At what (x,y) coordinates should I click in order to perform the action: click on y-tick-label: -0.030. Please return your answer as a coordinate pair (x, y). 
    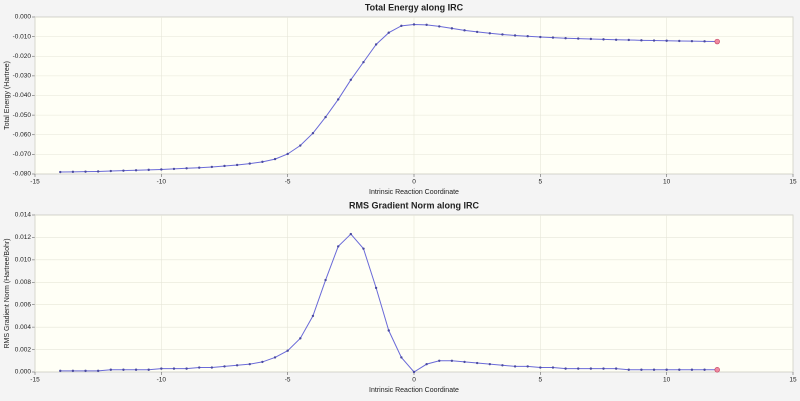
    Looking at the image, I should click on (22, 76).